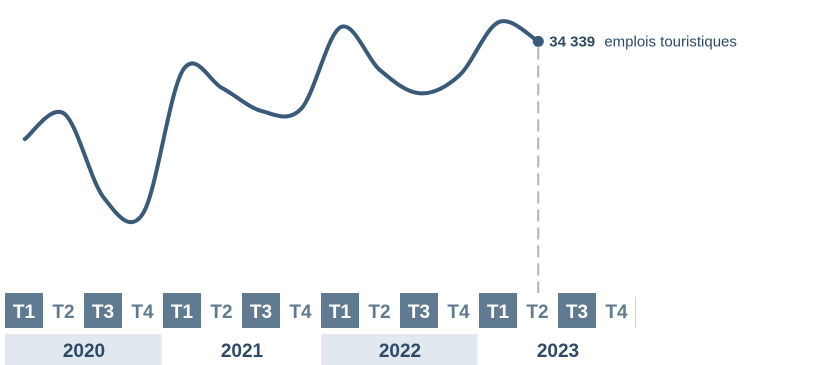  Describe the element at coordinates (558, 351) in the screenshot. I see `year-tick-label: 2023` at that location.